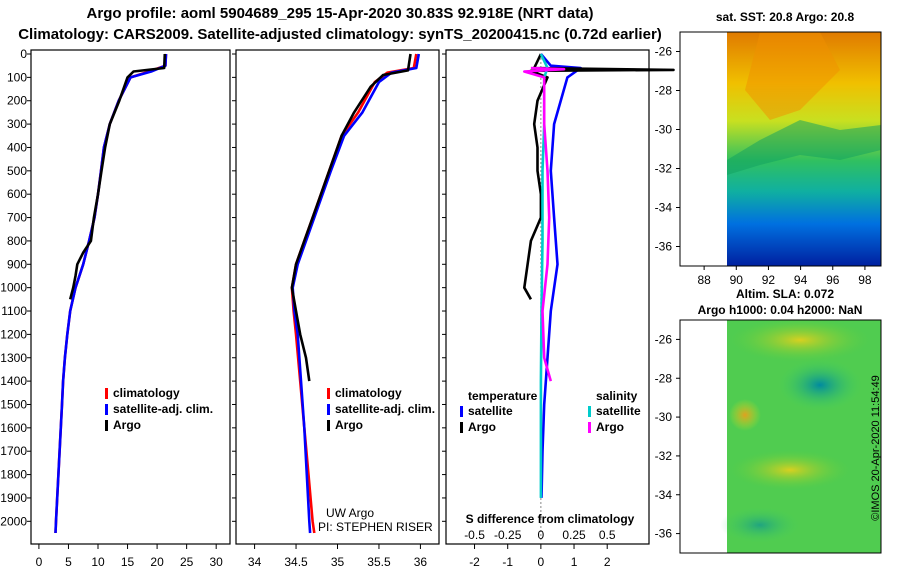 Image resolution: width=900 pixels, height=580 pixels. What do you see at coordinates (255, 562) in the screenshot?
I see `x-tick-label: 34` at bounding box center [255, 562].